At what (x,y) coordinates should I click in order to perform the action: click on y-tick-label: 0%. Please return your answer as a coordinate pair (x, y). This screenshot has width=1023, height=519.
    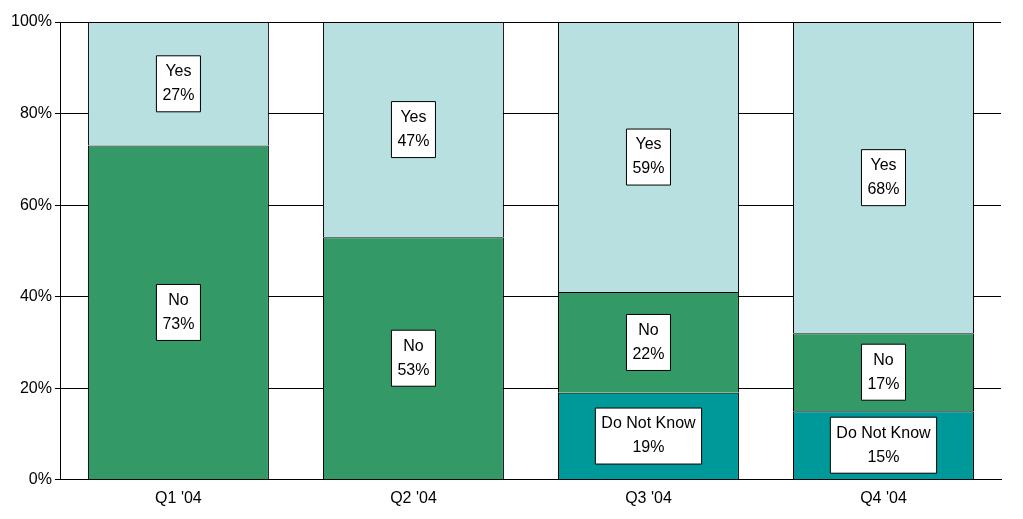
    Looking at the image, I should click on (40, 479).